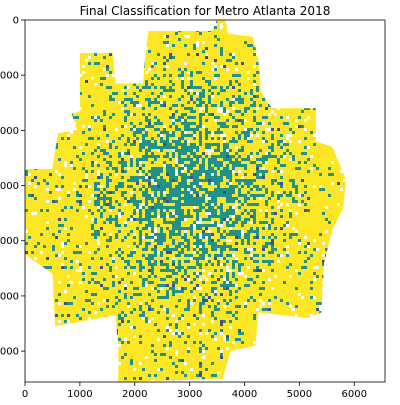 This screenshot has width=400, height=405. I want to click on x-tick-label: 0, so click(25, 394).